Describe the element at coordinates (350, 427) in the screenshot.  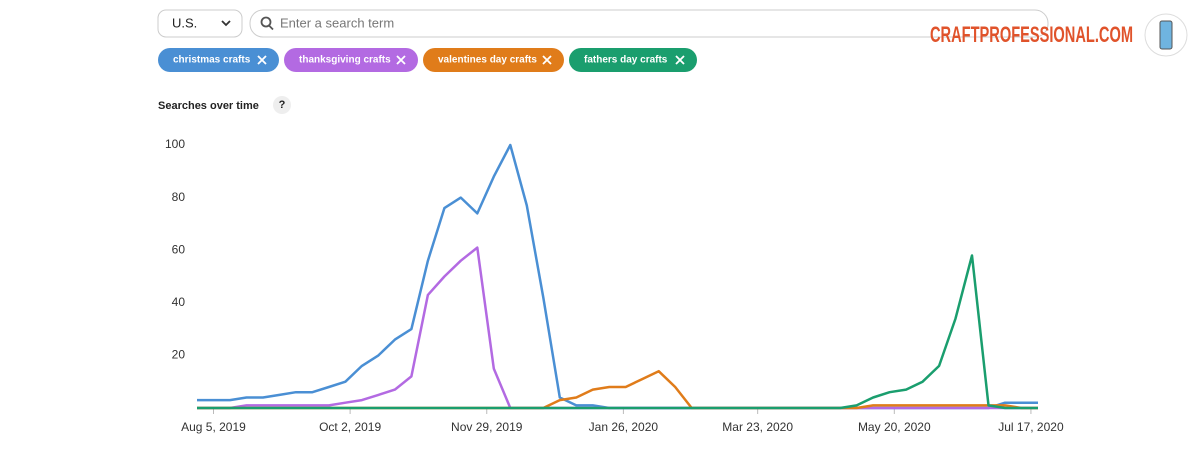
I see `x-tick-label: Oct 2, 2019` at that location.